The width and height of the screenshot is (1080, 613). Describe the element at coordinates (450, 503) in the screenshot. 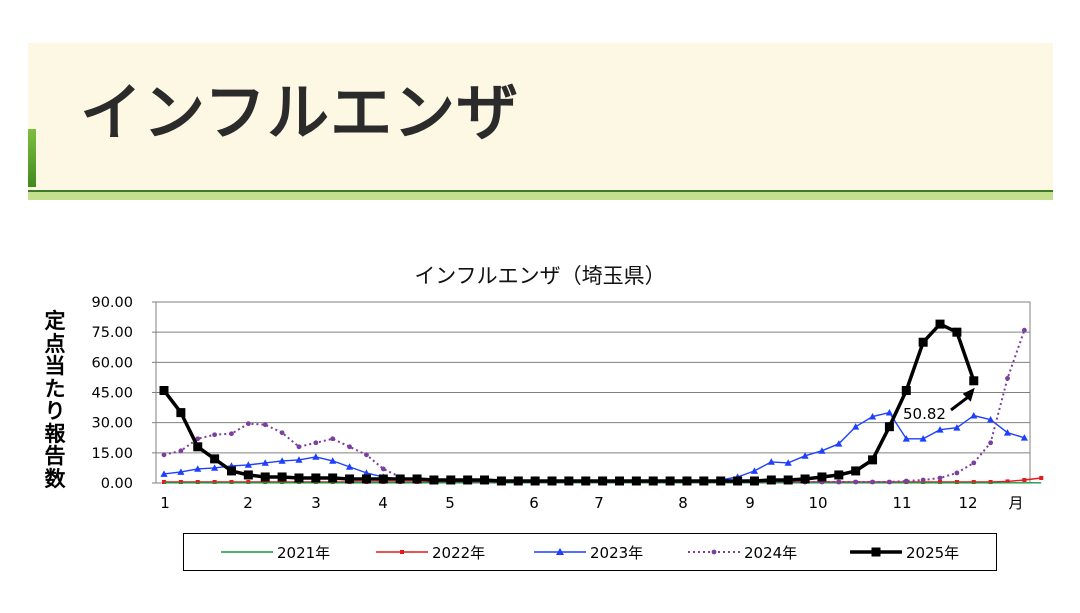

I see `x-tick-label: 5` at that location.